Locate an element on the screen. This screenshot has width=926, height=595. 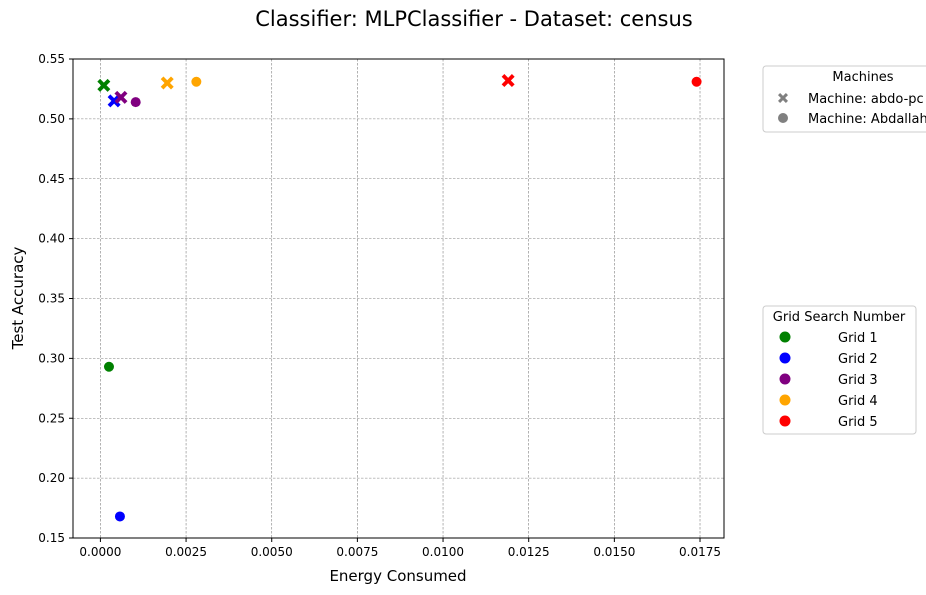
machines-legend-label: Machine: abdo-pc is located at coordinates (866, 99).